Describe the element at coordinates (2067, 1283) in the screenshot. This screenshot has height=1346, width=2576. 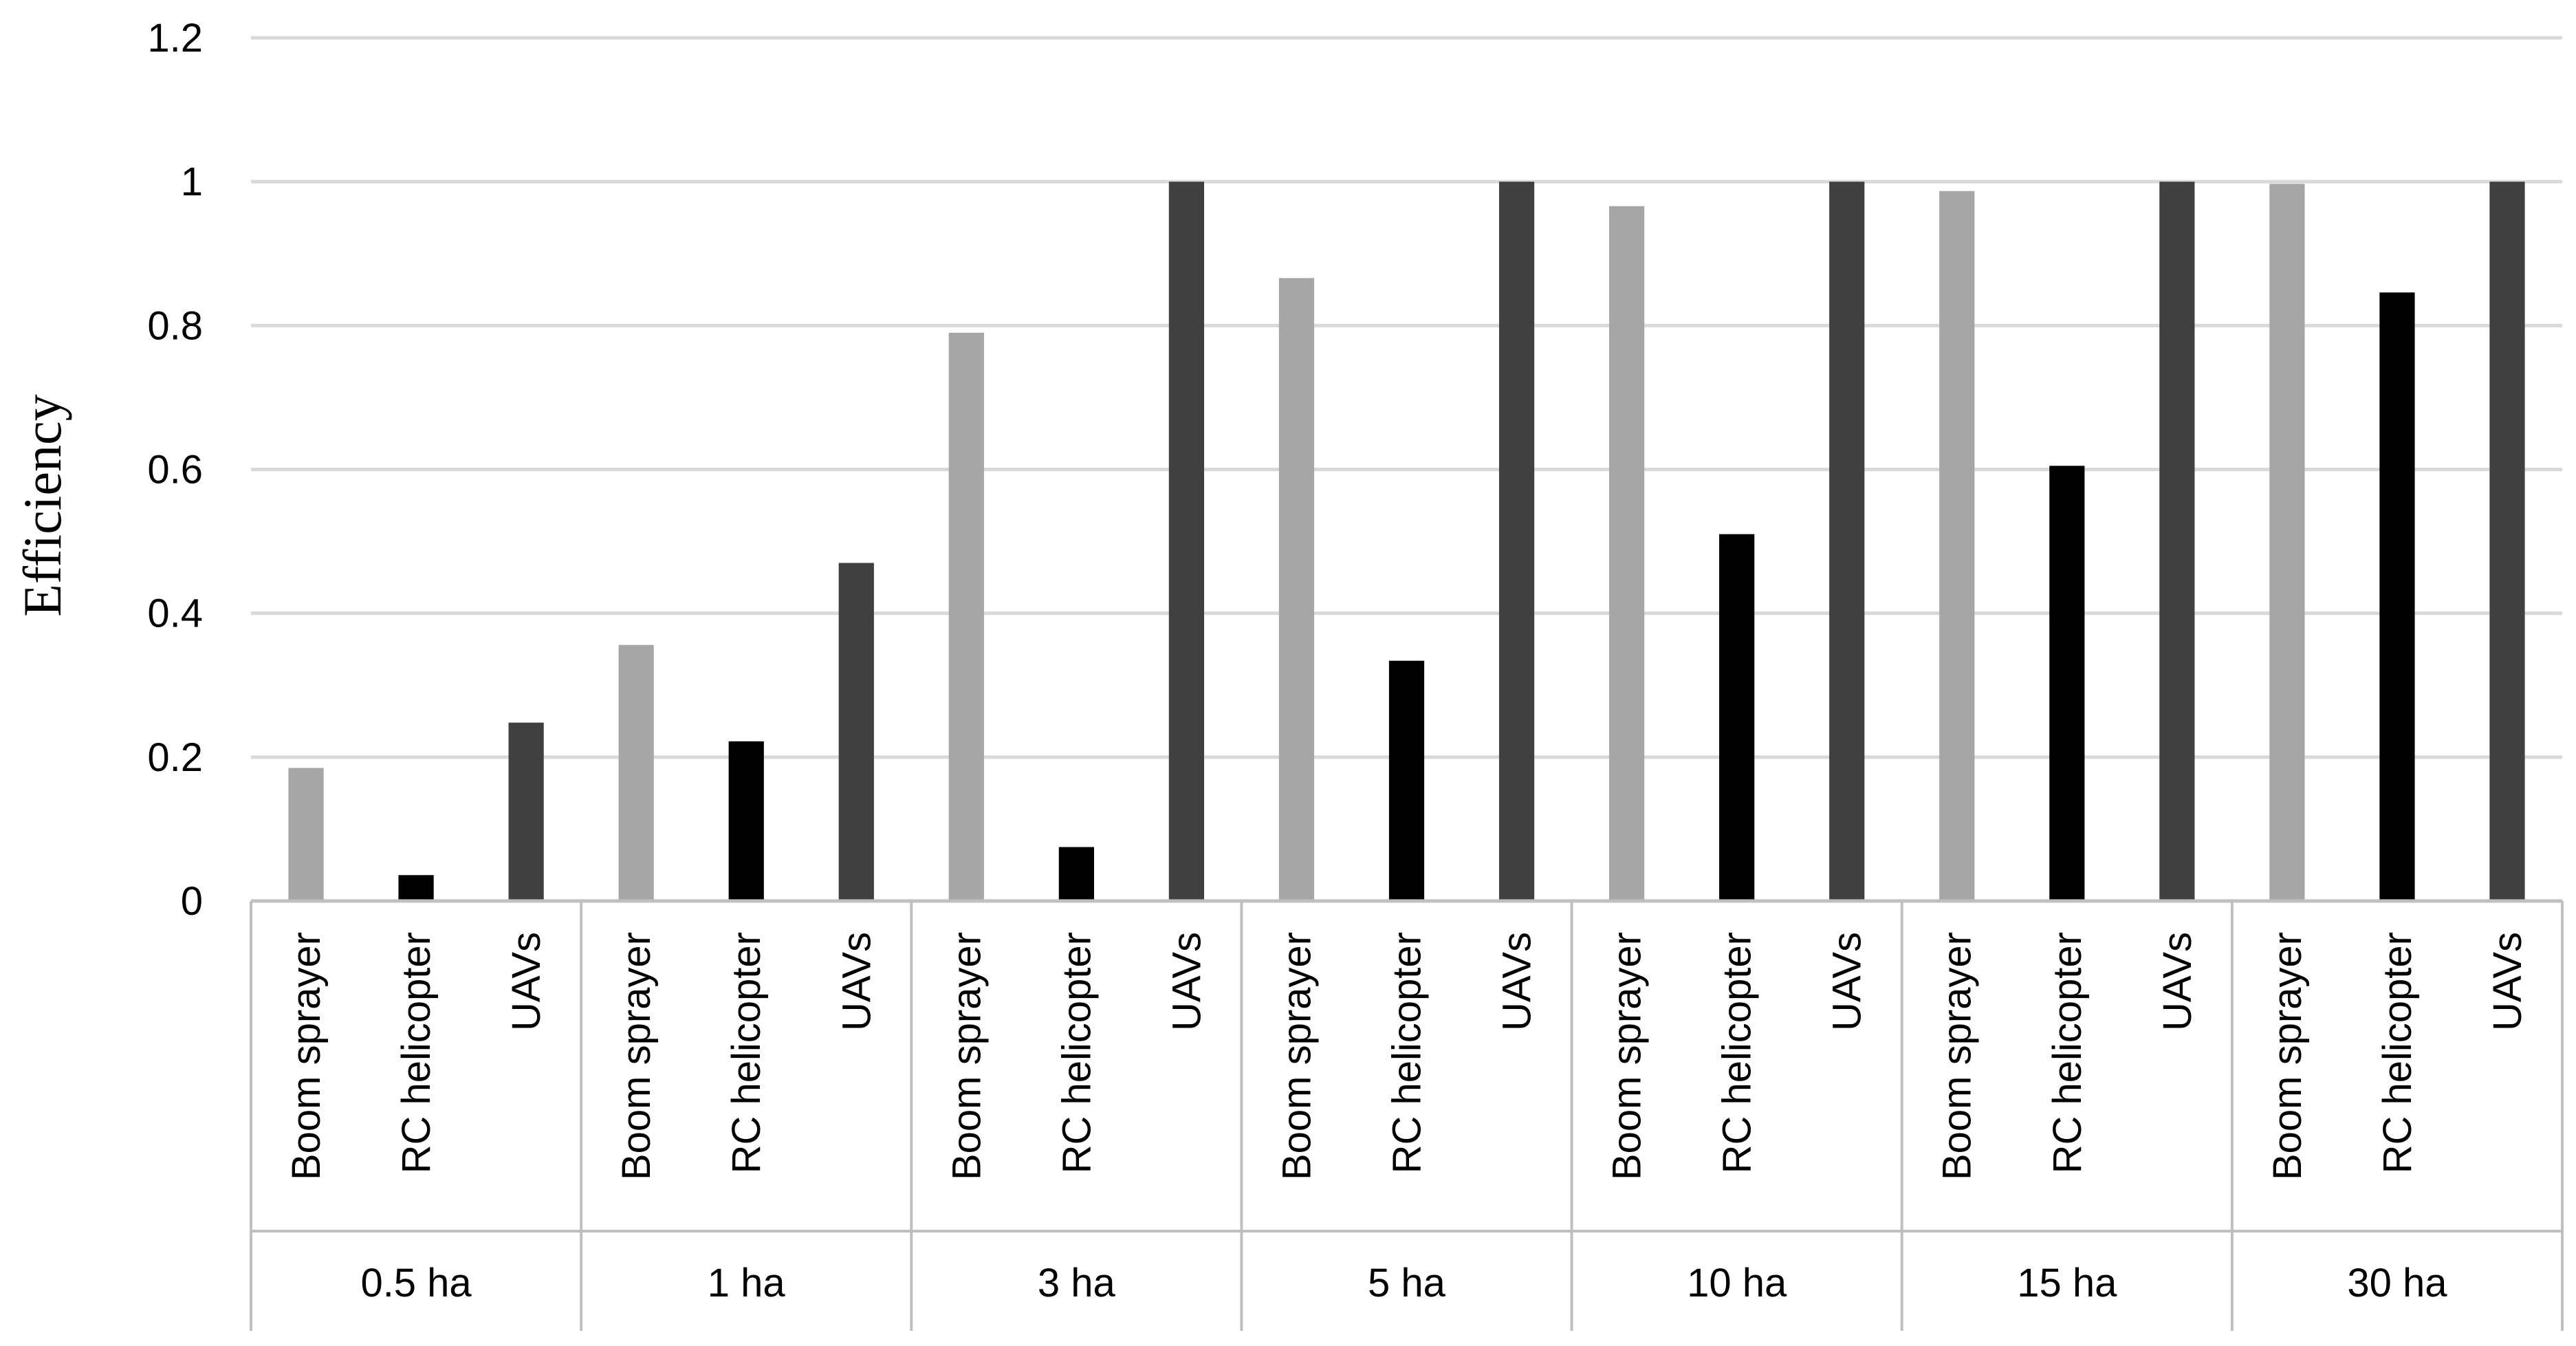
I see `group-label: 15 ha` at that location.